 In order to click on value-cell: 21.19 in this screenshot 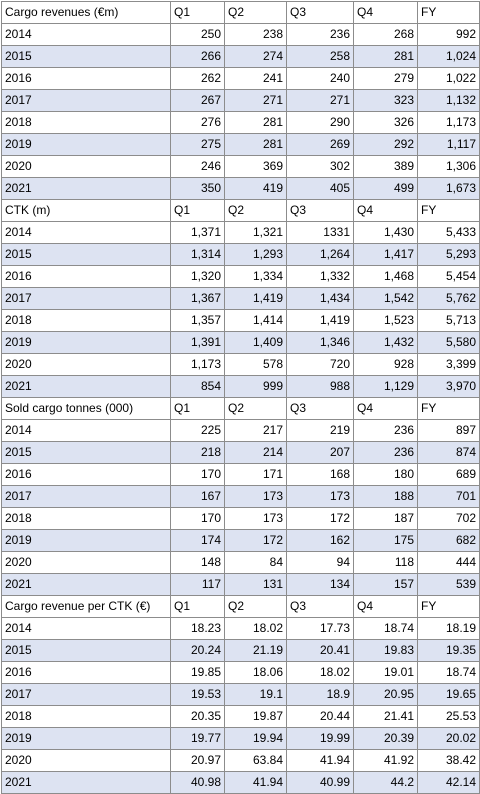, I will do `click(255, 650)`.